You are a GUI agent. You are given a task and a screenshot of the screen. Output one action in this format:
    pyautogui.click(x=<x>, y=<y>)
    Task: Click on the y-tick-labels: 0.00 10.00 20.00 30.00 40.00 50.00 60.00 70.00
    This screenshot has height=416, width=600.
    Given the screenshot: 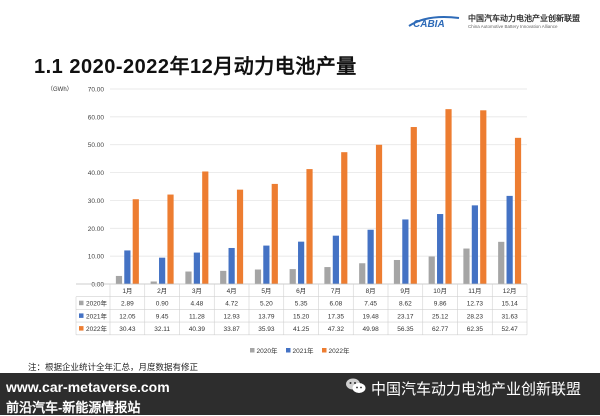 What is the action you would take?
    pyautogui.click(x=96, y=188)
    